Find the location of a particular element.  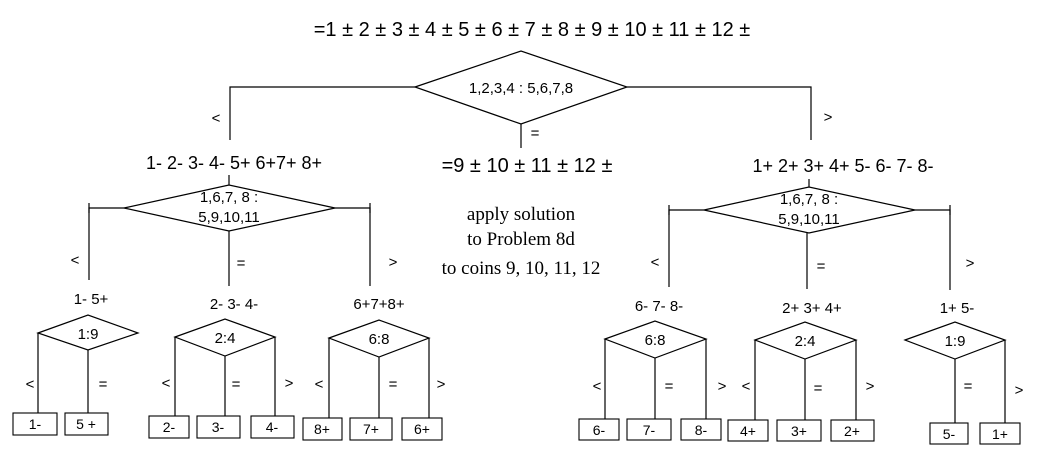

right-c1-lt-symbol: < is located at coordinates (597, 386).